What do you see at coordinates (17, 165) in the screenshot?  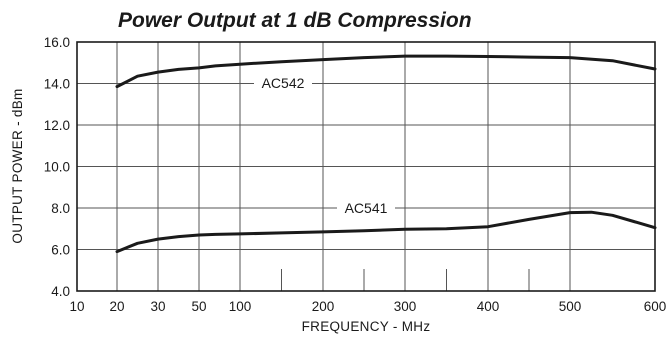 I see `y-axis-label: OUTPUT POWER - dBm` at bounding box center [17, 165].